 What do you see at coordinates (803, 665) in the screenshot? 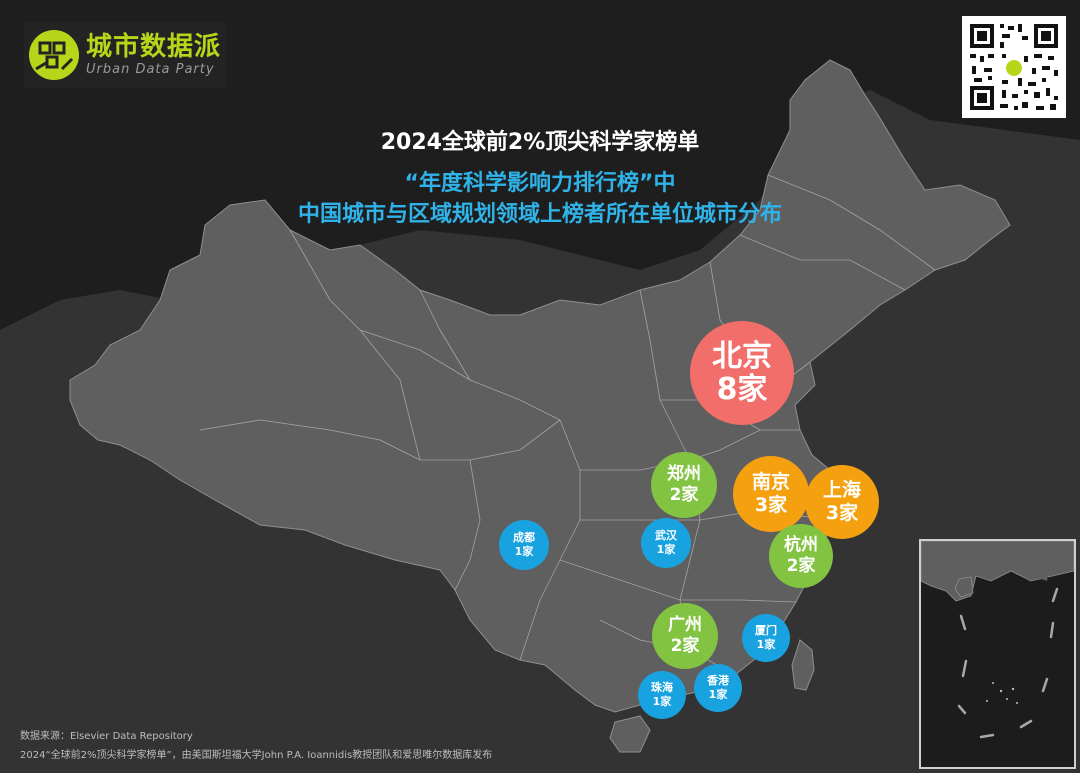
I see `taiwan-land` at bounding box center [803, 665].